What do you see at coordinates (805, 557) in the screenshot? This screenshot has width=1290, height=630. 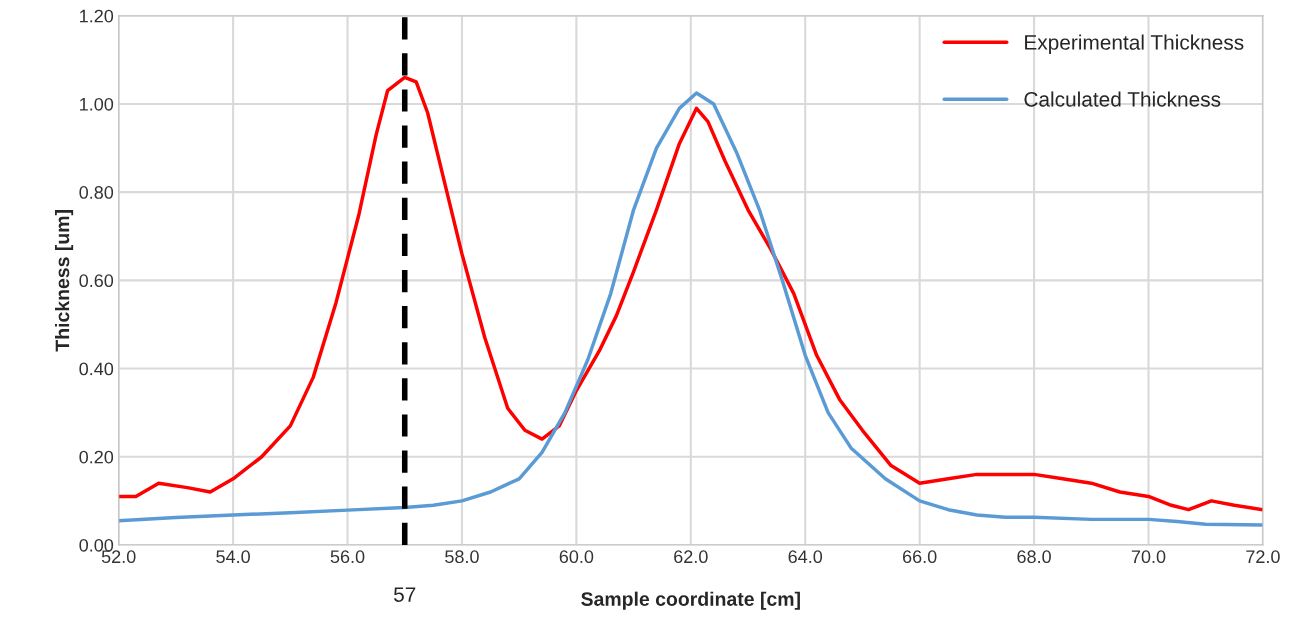 I see `x-tick-label: 64.0` at bounding box center [805, 557].